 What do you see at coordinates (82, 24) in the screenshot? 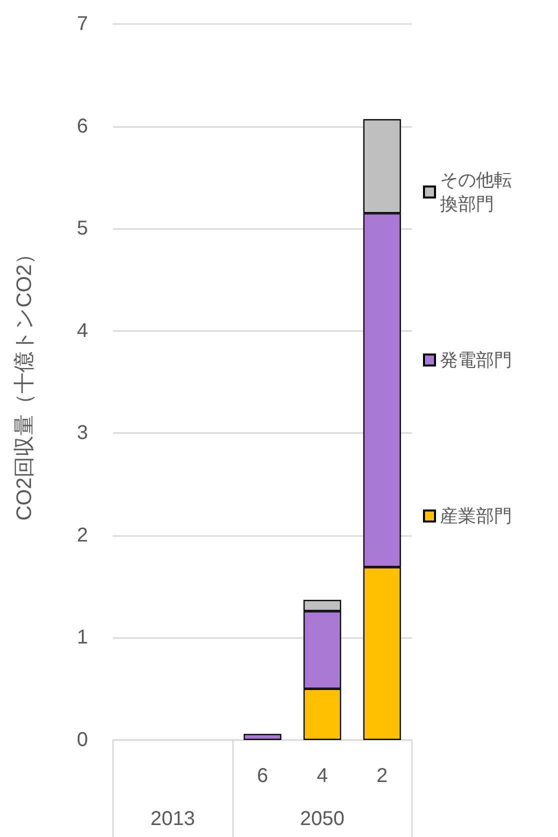
I see `y-tick-label: 7` at bounding box center [82, 24].